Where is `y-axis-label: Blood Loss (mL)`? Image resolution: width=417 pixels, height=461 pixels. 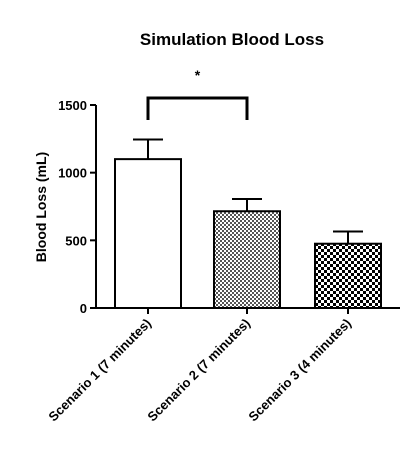 y-axis-label: Blood Loss (mL) is located at coordinates (41, 207).